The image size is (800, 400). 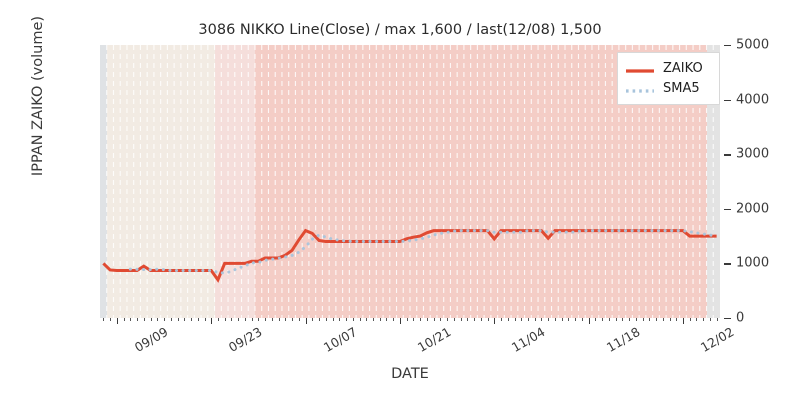 What do you see at coordinates (683, 68) in the screenshot?
I see `legend-label-zaiko: ZAIKO` at bounding box center [683, 68].